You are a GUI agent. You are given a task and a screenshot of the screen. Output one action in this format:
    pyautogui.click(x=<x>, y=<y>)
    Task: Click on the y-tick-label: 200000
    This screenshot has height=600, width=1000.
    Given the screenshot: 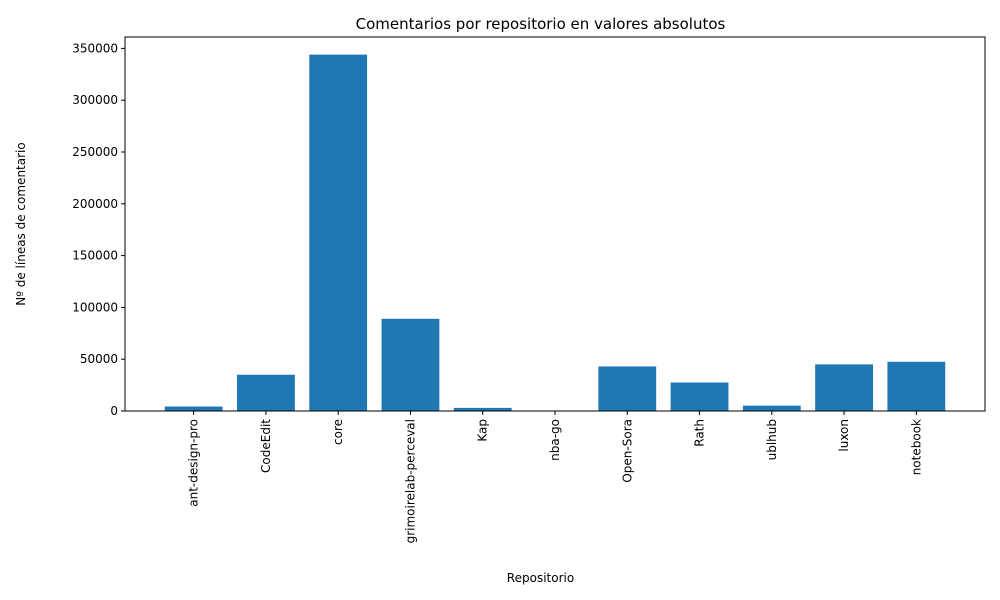 What is the action you would take?
    pyautogui.click(x=95, y=204)
    